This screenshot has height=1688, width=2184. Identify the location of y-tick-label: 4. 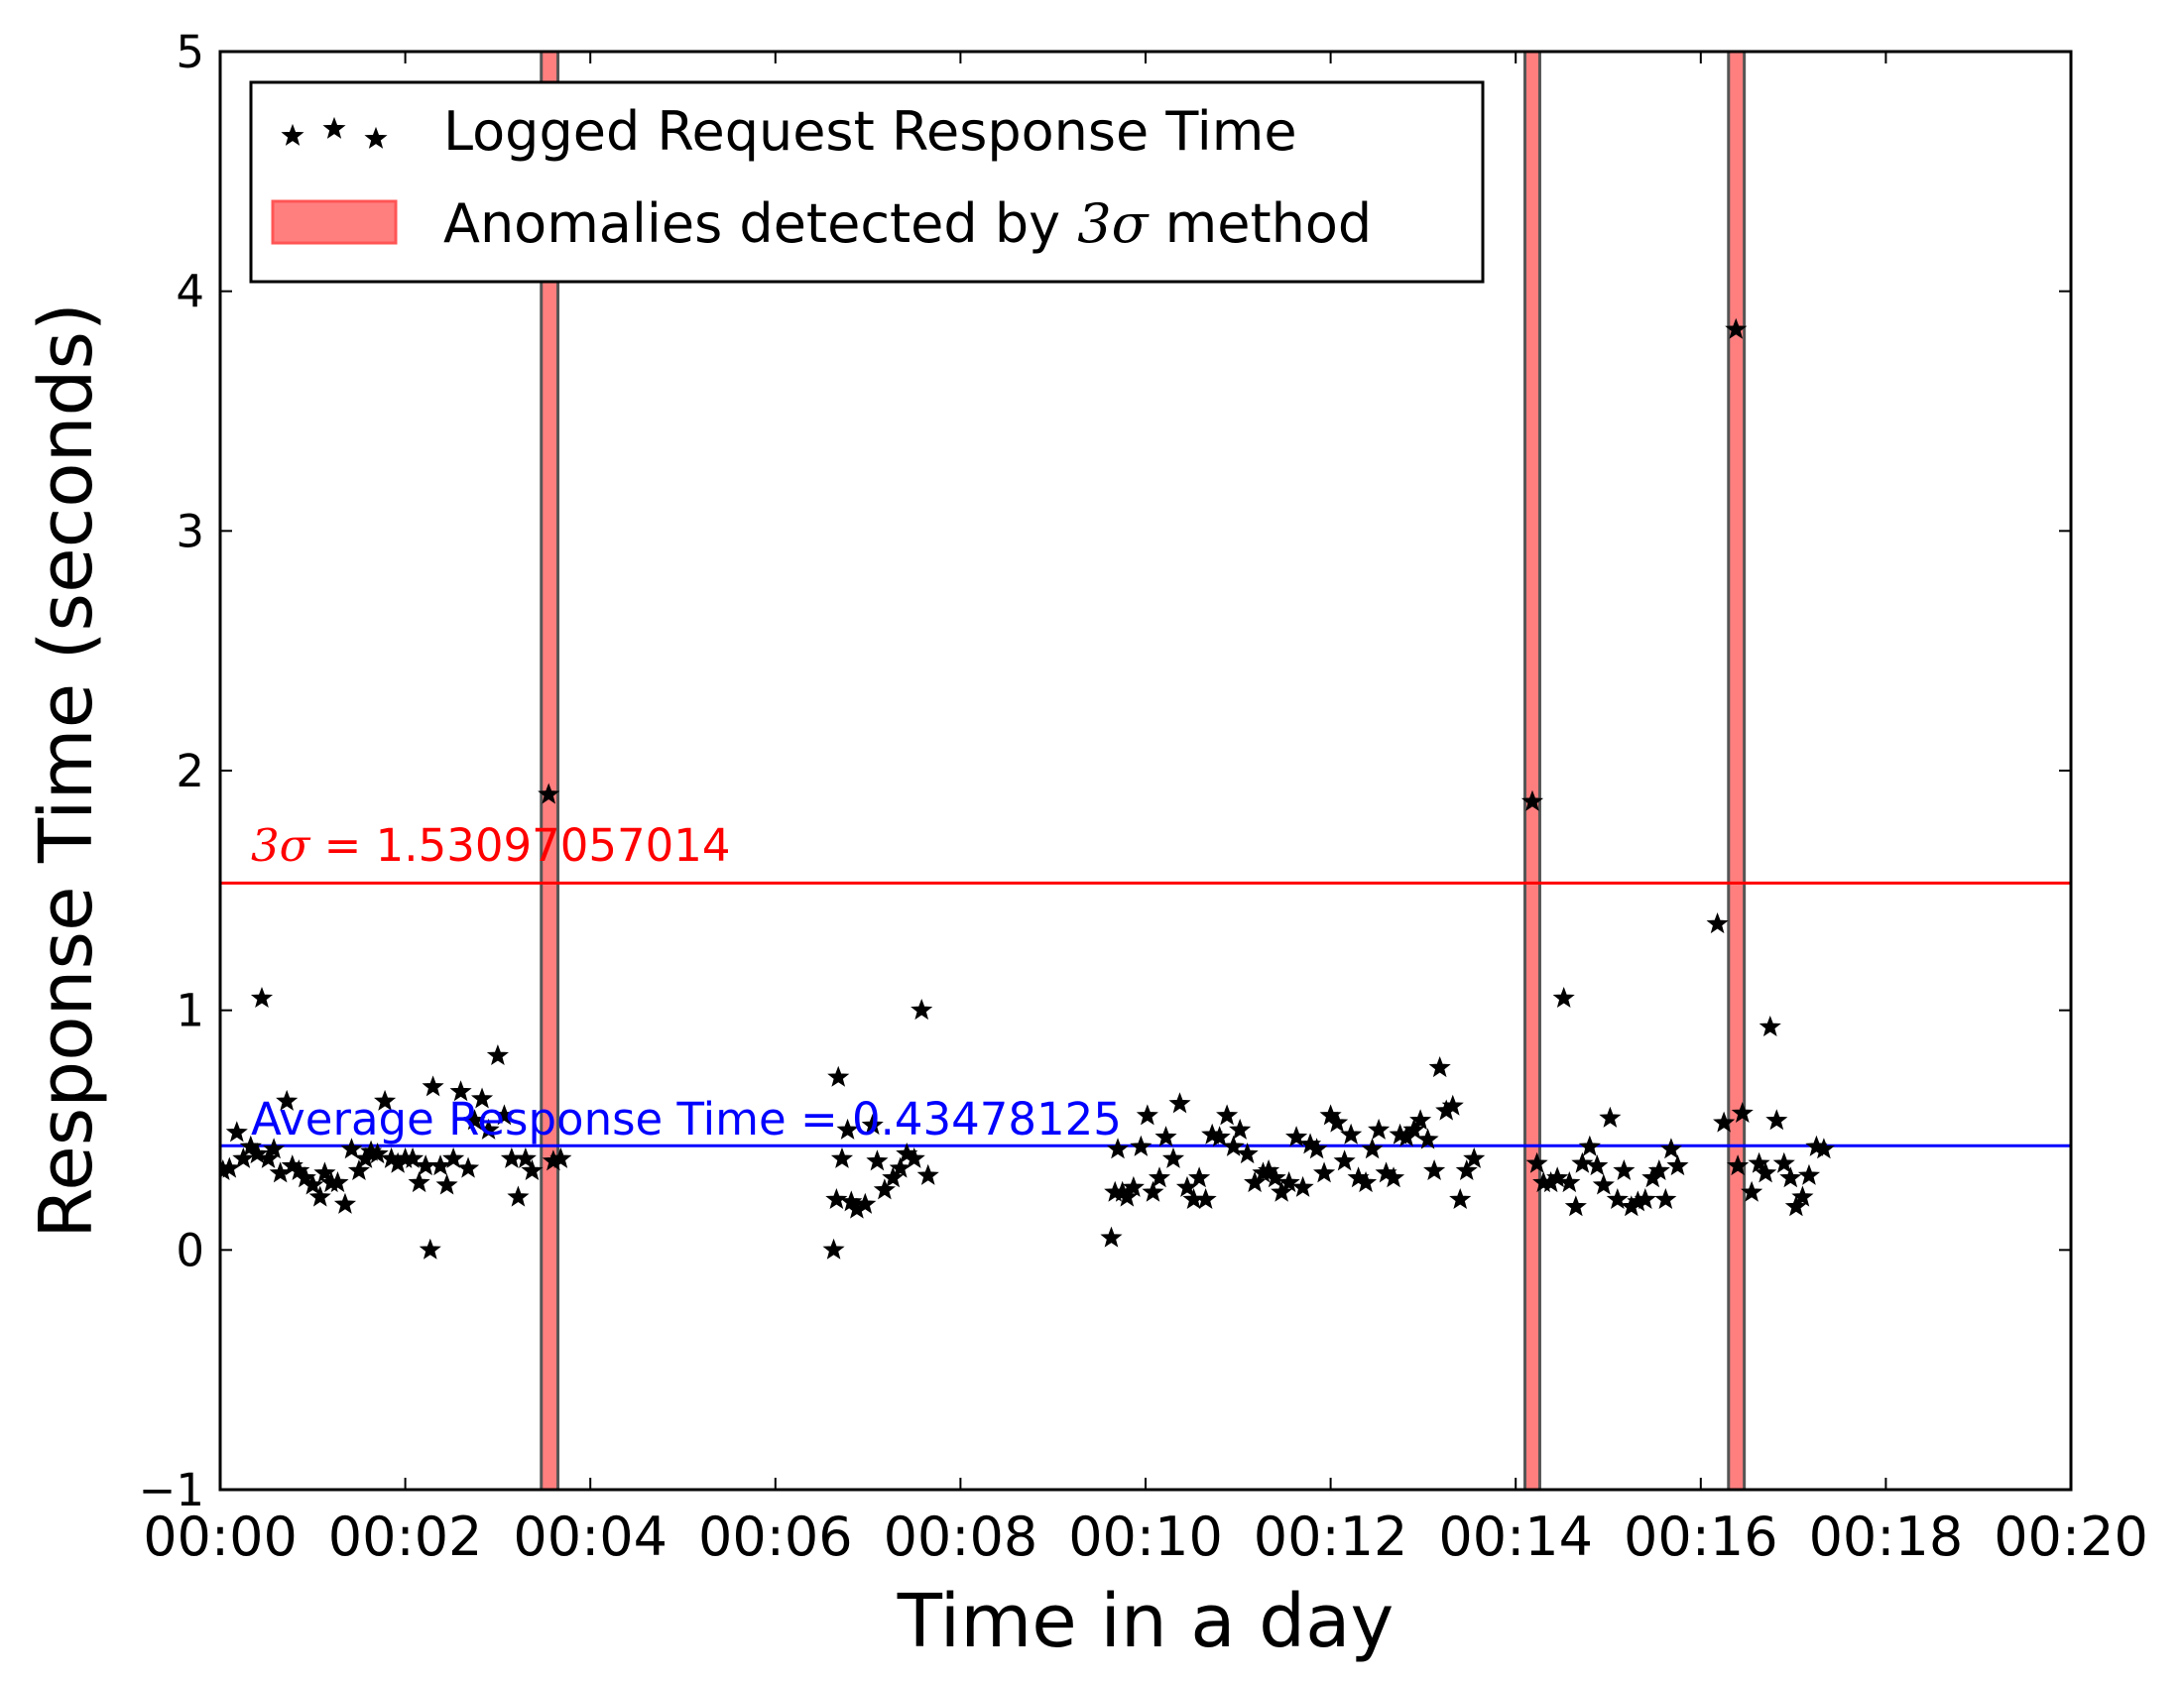
(190, 292).